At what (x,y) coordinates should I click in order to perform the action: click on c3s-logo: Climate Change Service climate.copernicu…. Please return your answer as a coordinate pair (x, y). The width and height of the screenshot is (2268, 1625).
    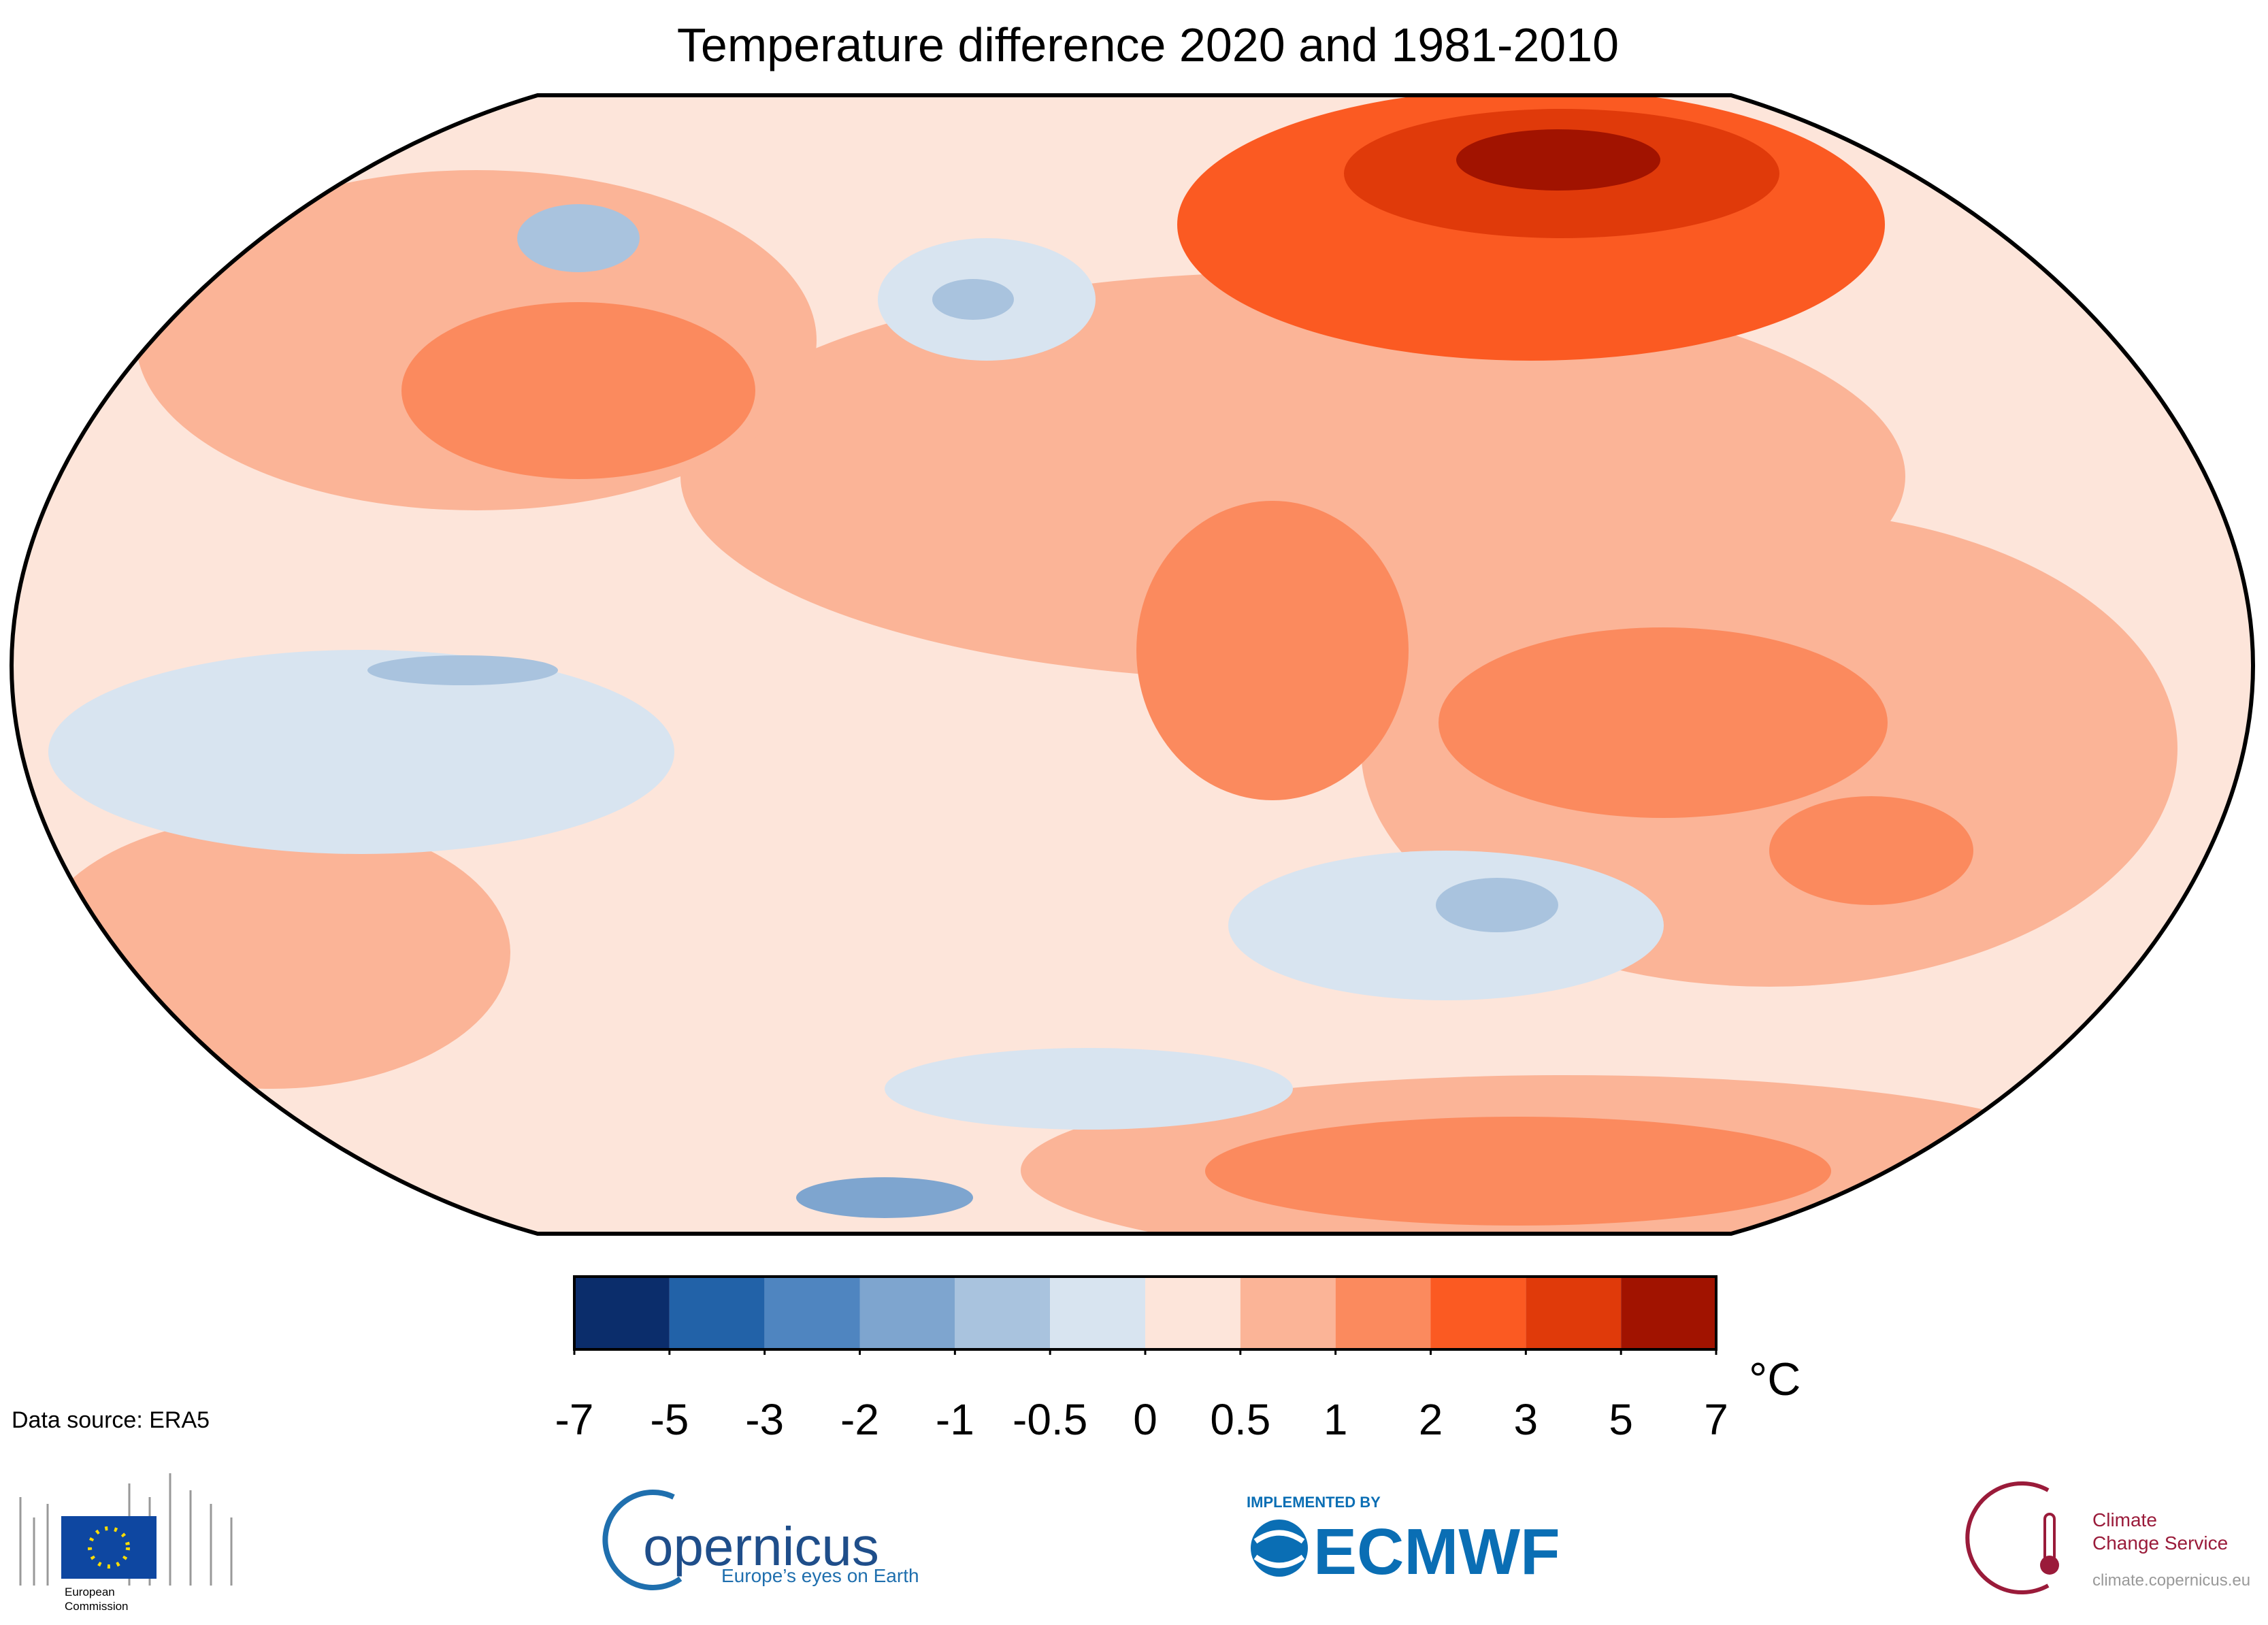
    Looking at the image, I should click on (2107, 1537).